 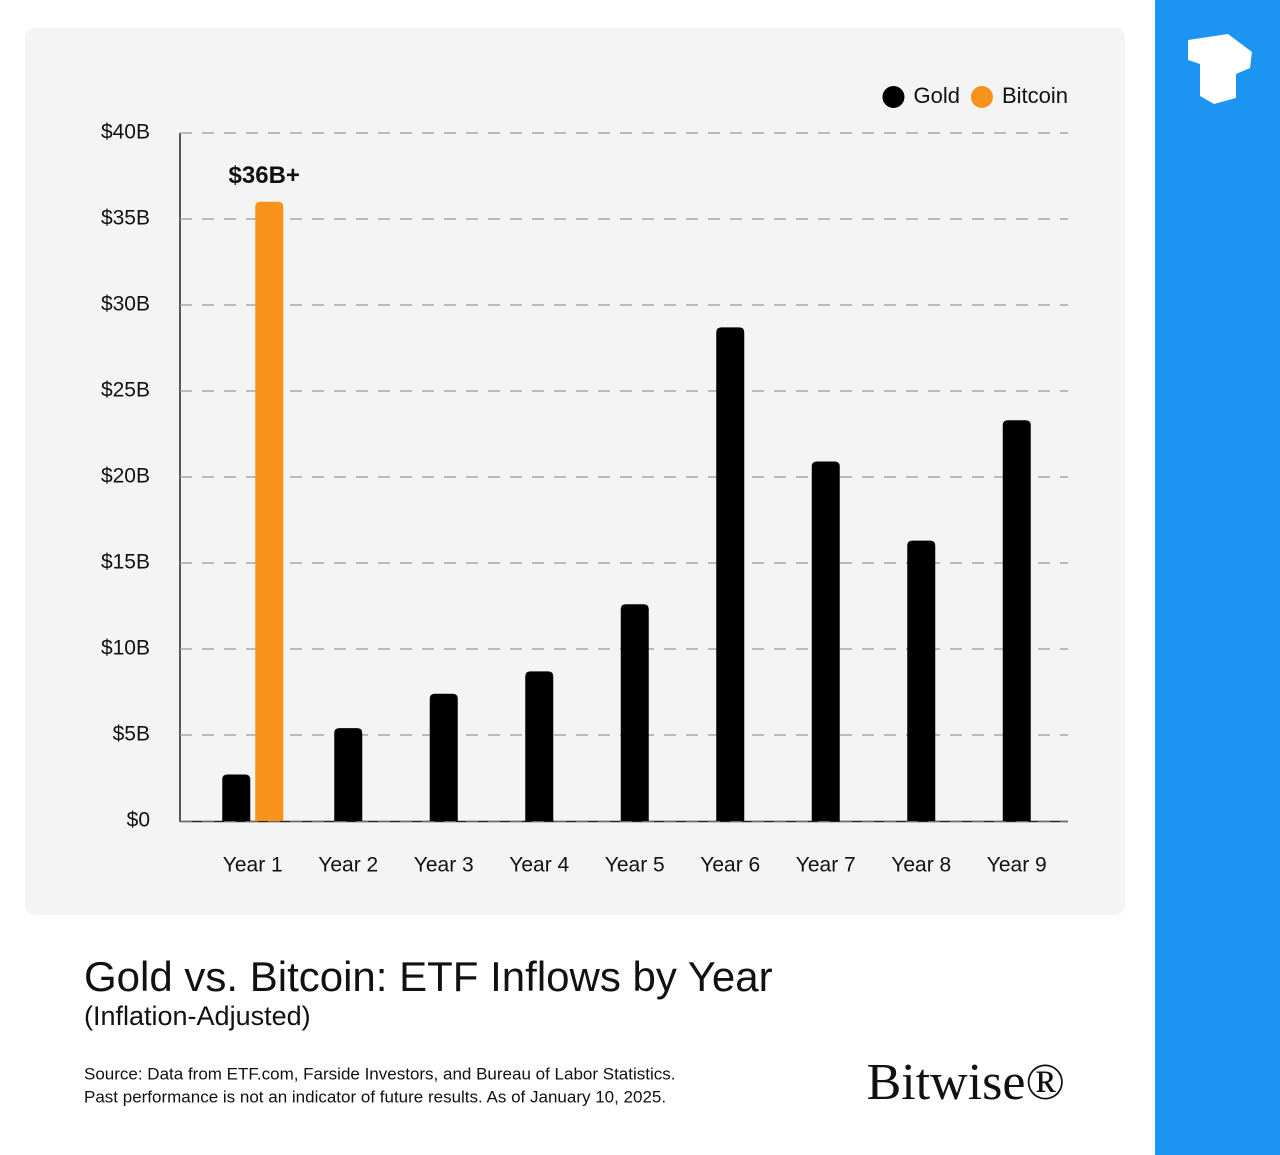 I want to click on x-tick-label: Year 5, so click(x=635, y=865).